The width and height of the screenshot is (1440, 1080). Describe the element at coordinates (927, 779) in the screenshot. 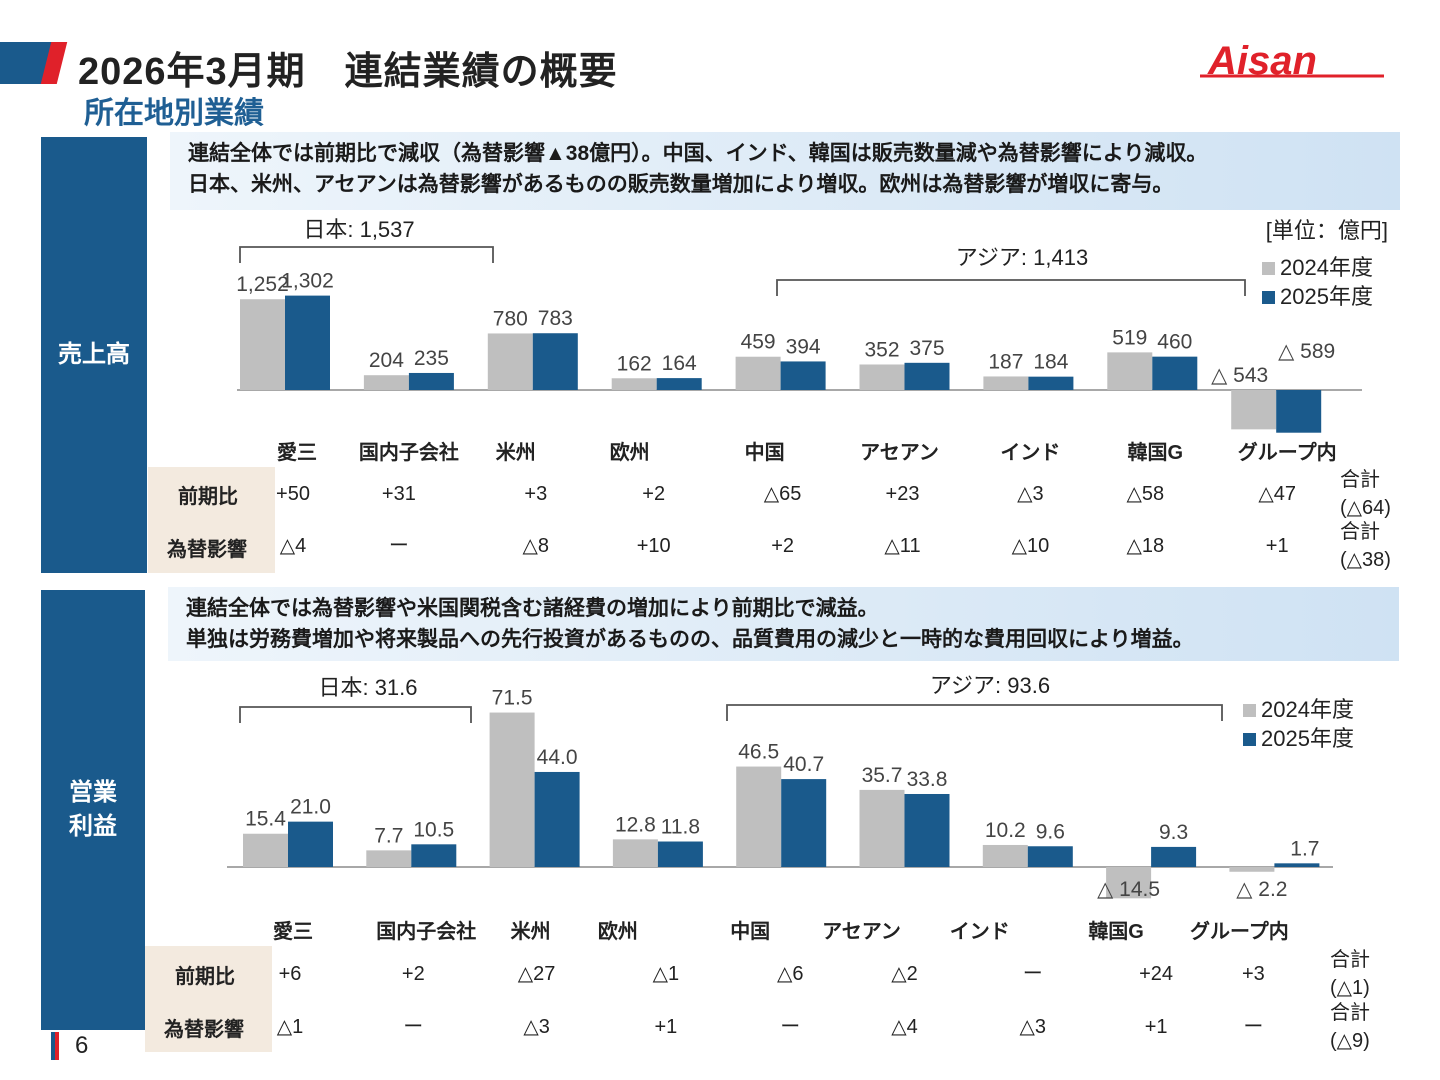

I see `data-label: 33.8` at that location.